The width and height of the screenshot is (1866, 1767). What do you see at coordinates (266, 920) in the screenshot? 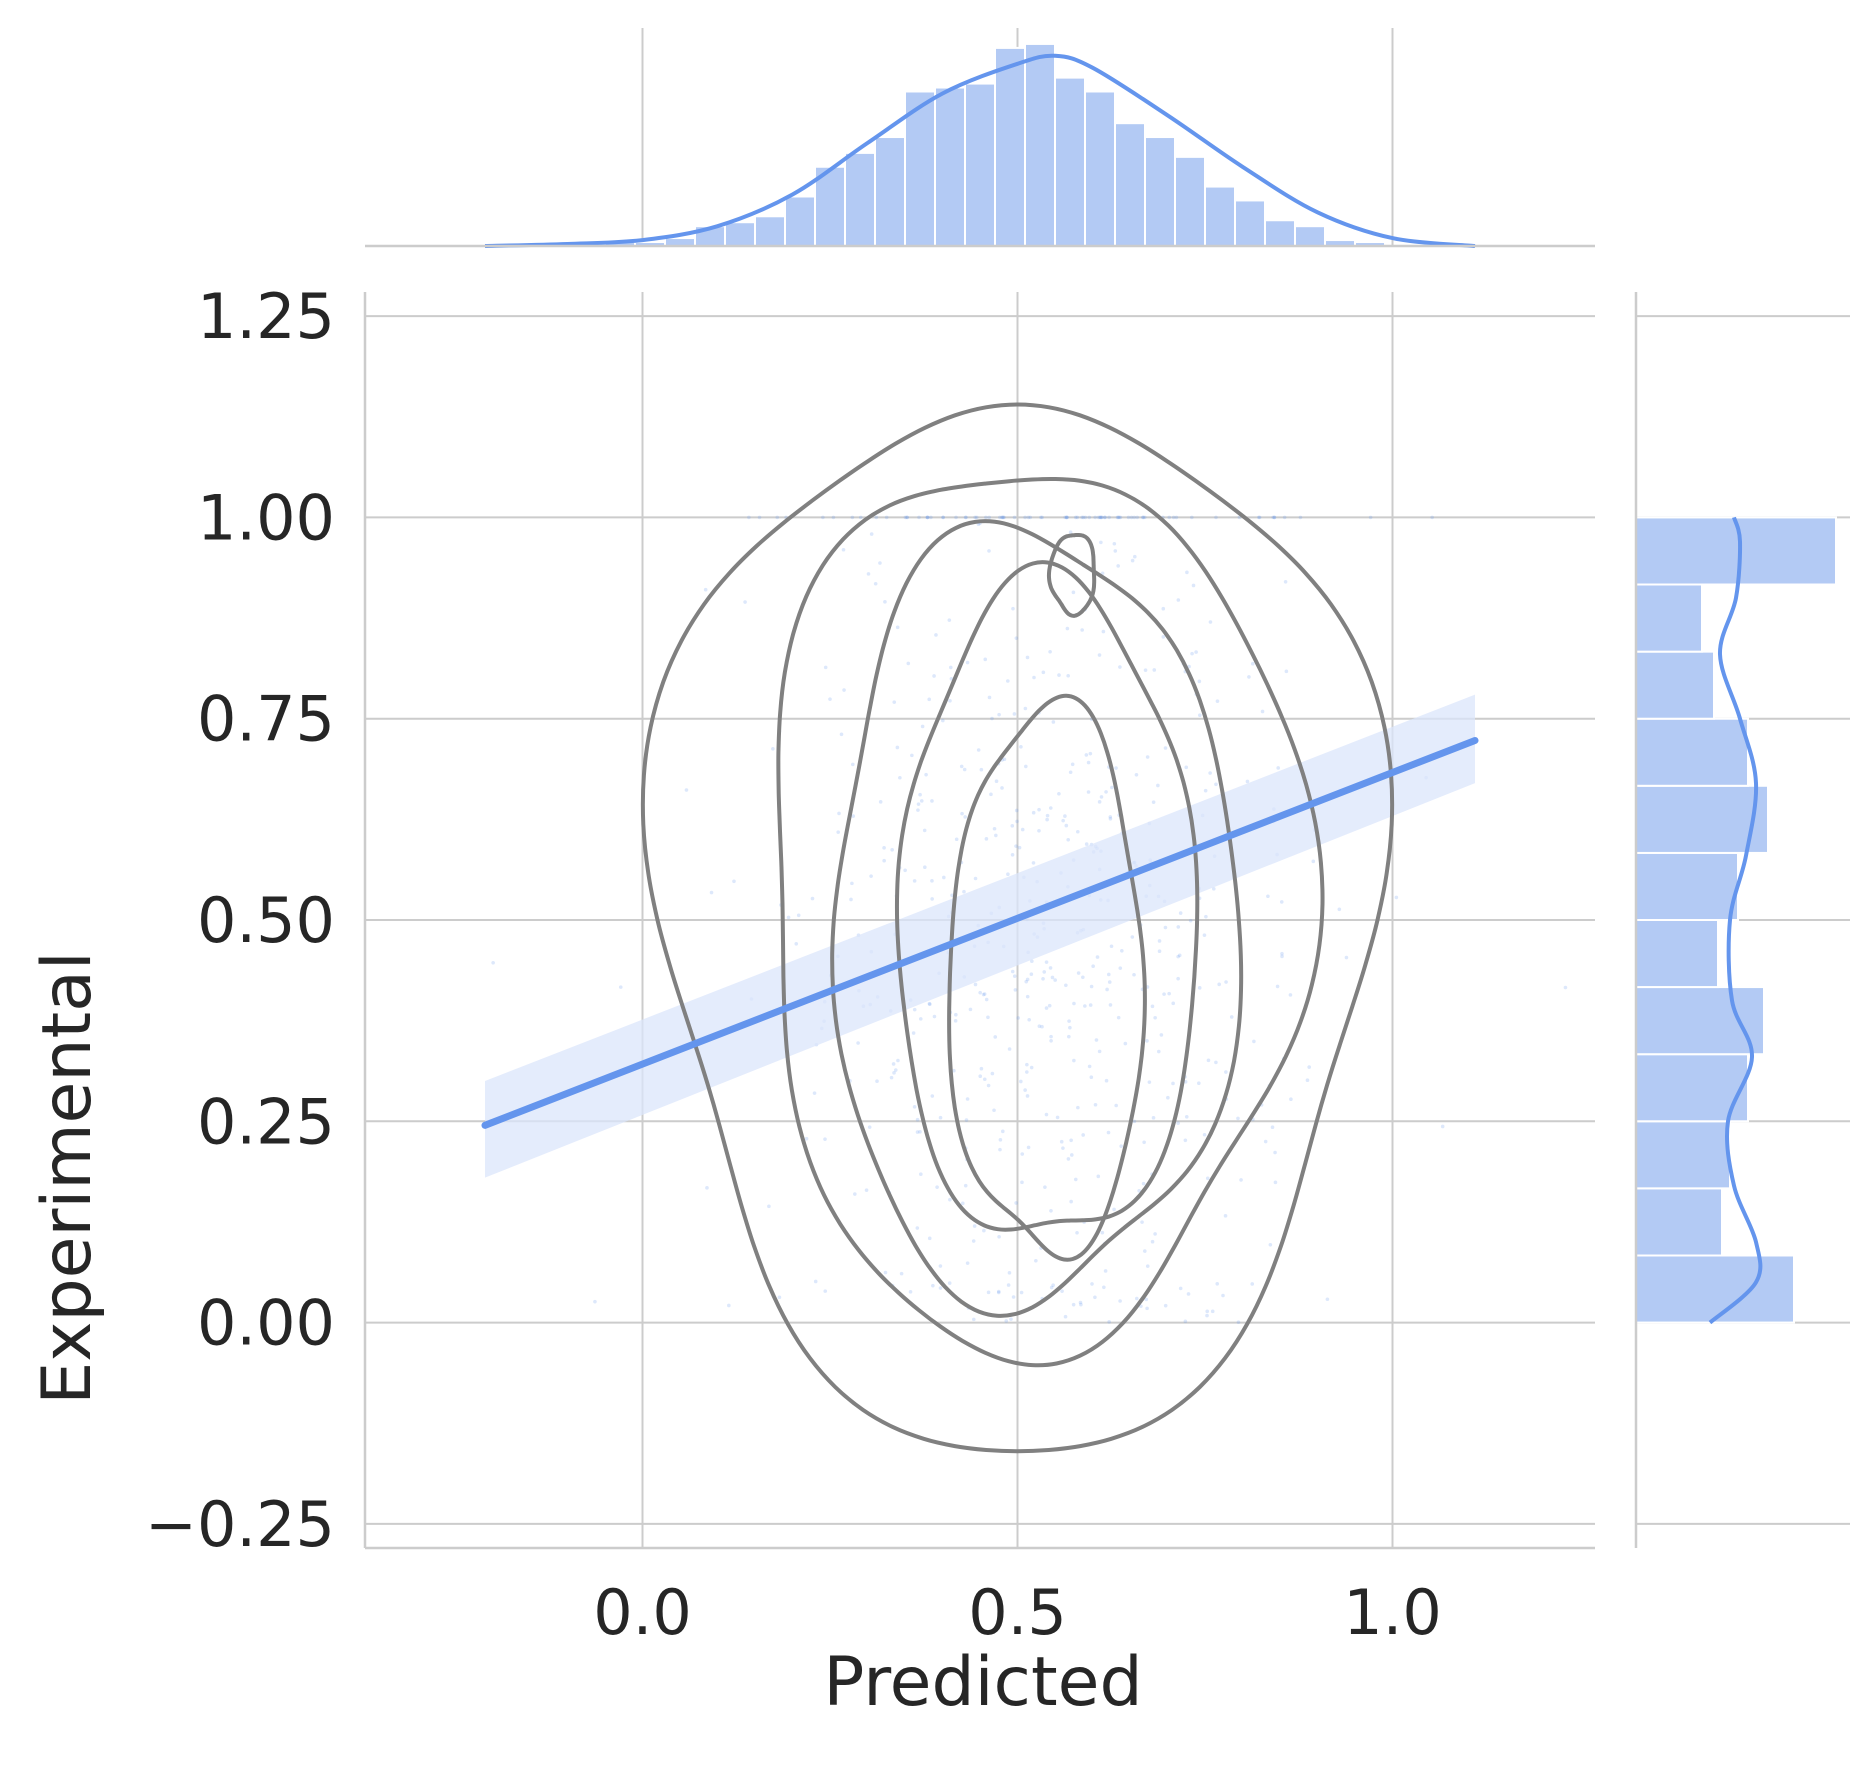
I see `y-tick-label: 0.50` at bounding box center [266, 920].